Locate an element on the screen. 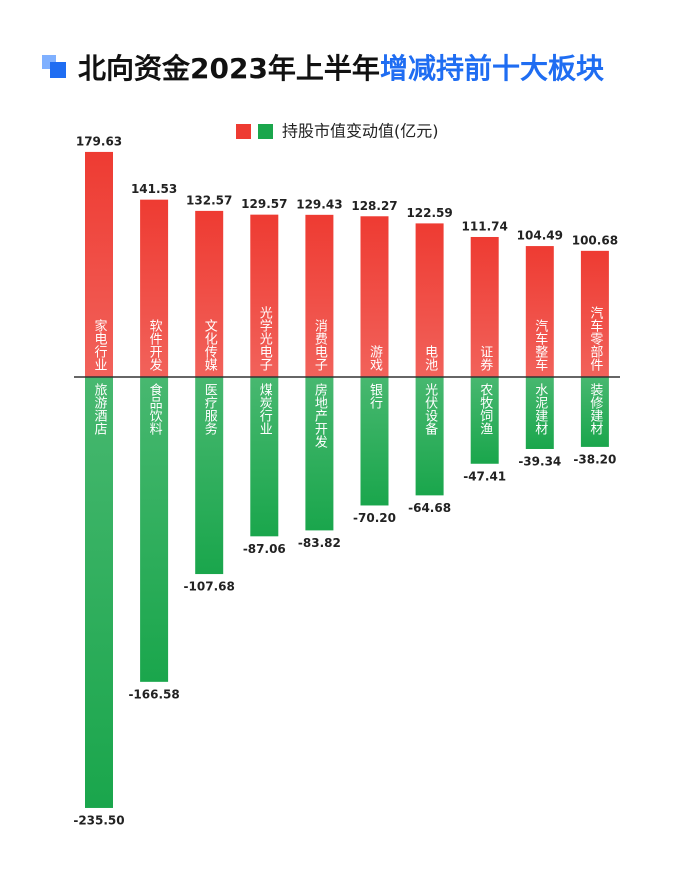 The image size is (700, 884). value-label: 104.49 is located at coordinates (540, 236).